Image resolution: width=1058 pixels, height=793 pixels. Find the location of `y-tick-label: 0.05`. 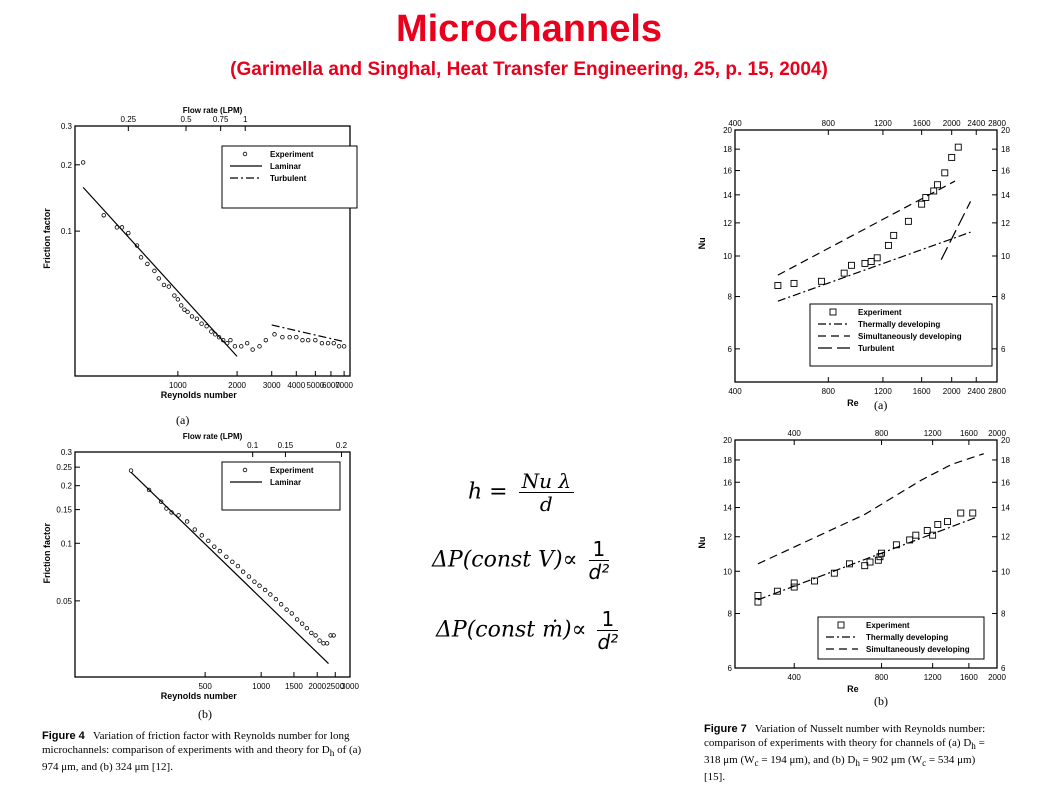

y-tick-label: 0.05 is located at coordinates (64, 601).